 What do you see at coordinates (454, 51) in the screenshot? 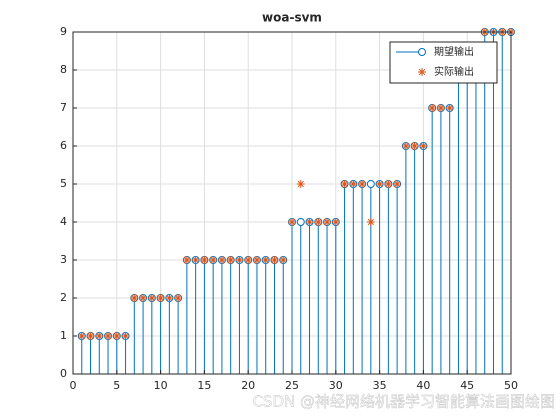
I see `legend-label: 期望输出` at bounding box center [454, 51].